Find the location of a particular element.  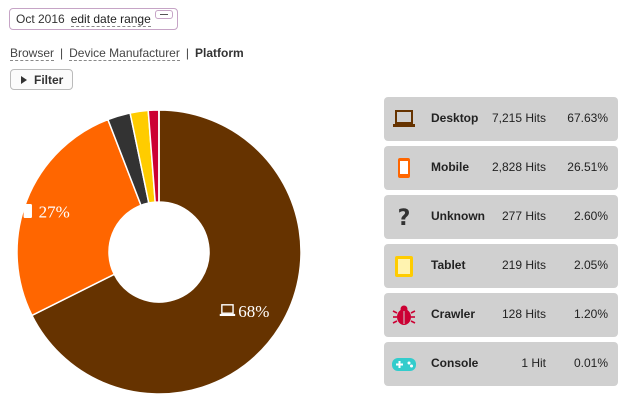

legend-row-mobile: Mobile 2,828 Hits 26.51% is located at coordinates (501, 168).